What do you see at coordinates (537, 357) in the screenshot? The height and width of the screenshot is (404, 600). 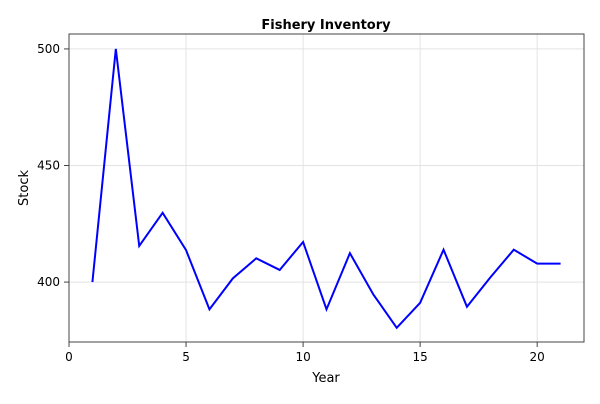 I see `x-tick-label: 20` at bounding box center [537, 357].